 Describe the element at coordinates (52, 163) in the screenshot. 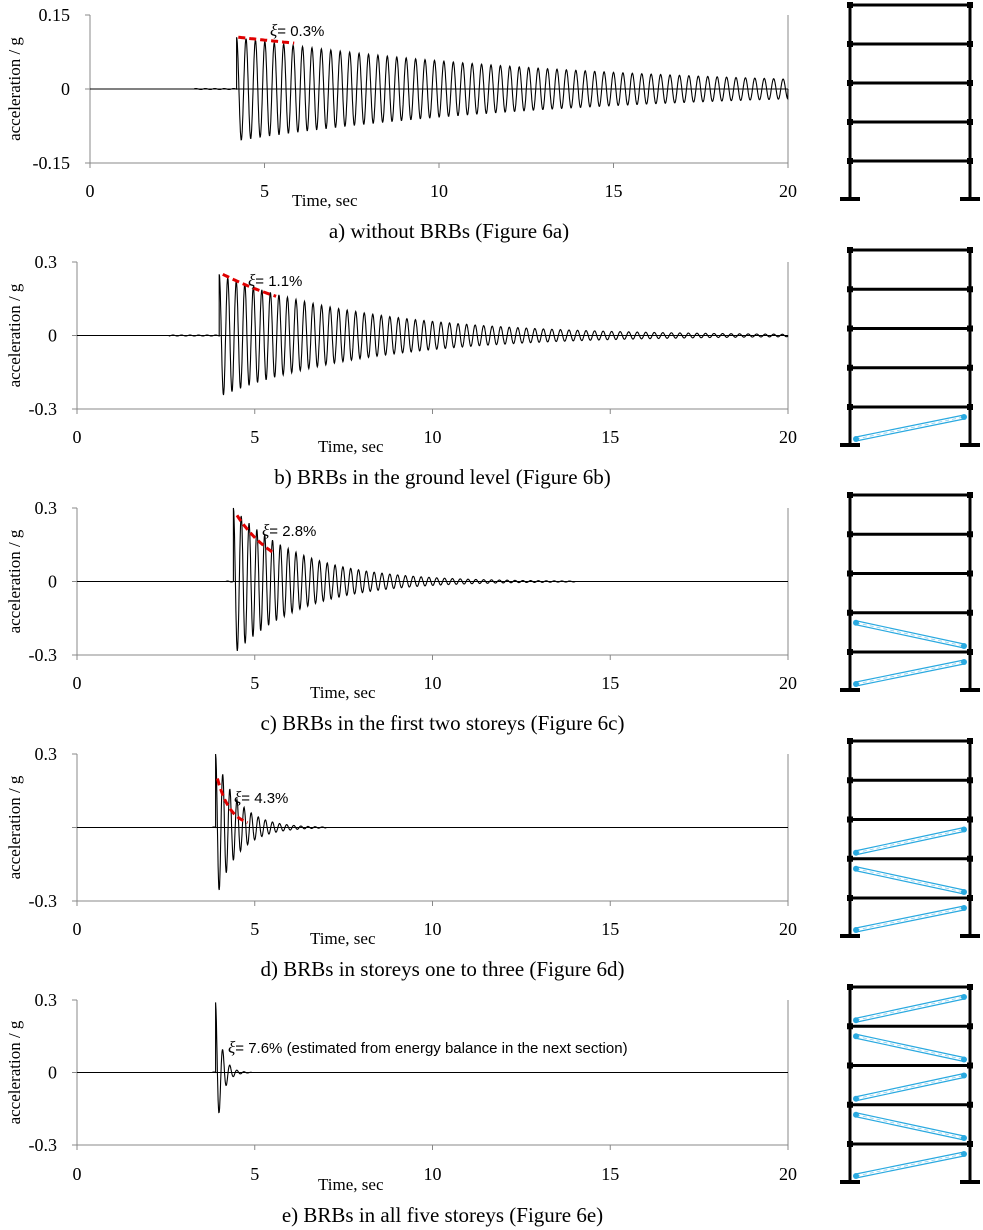

I see `y-tick-label: -0.15` at that location.